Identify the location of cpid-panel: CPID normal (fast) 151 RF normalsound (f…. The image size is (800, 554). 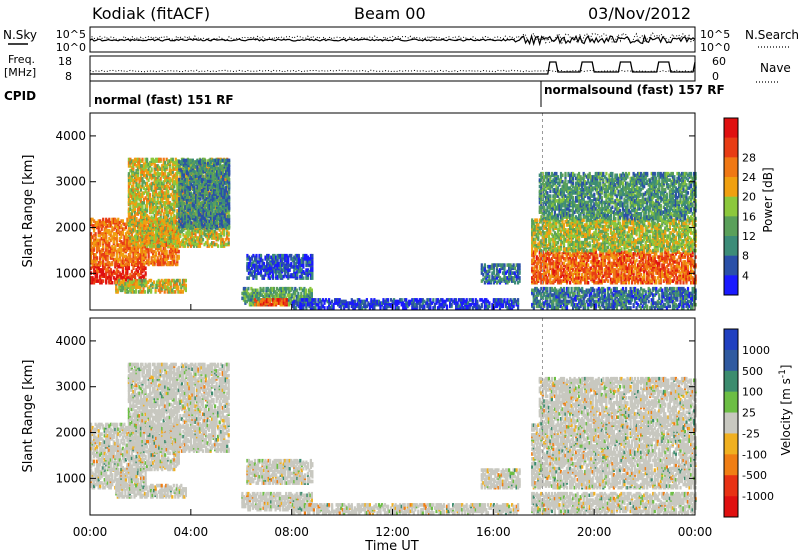
(364, 94).